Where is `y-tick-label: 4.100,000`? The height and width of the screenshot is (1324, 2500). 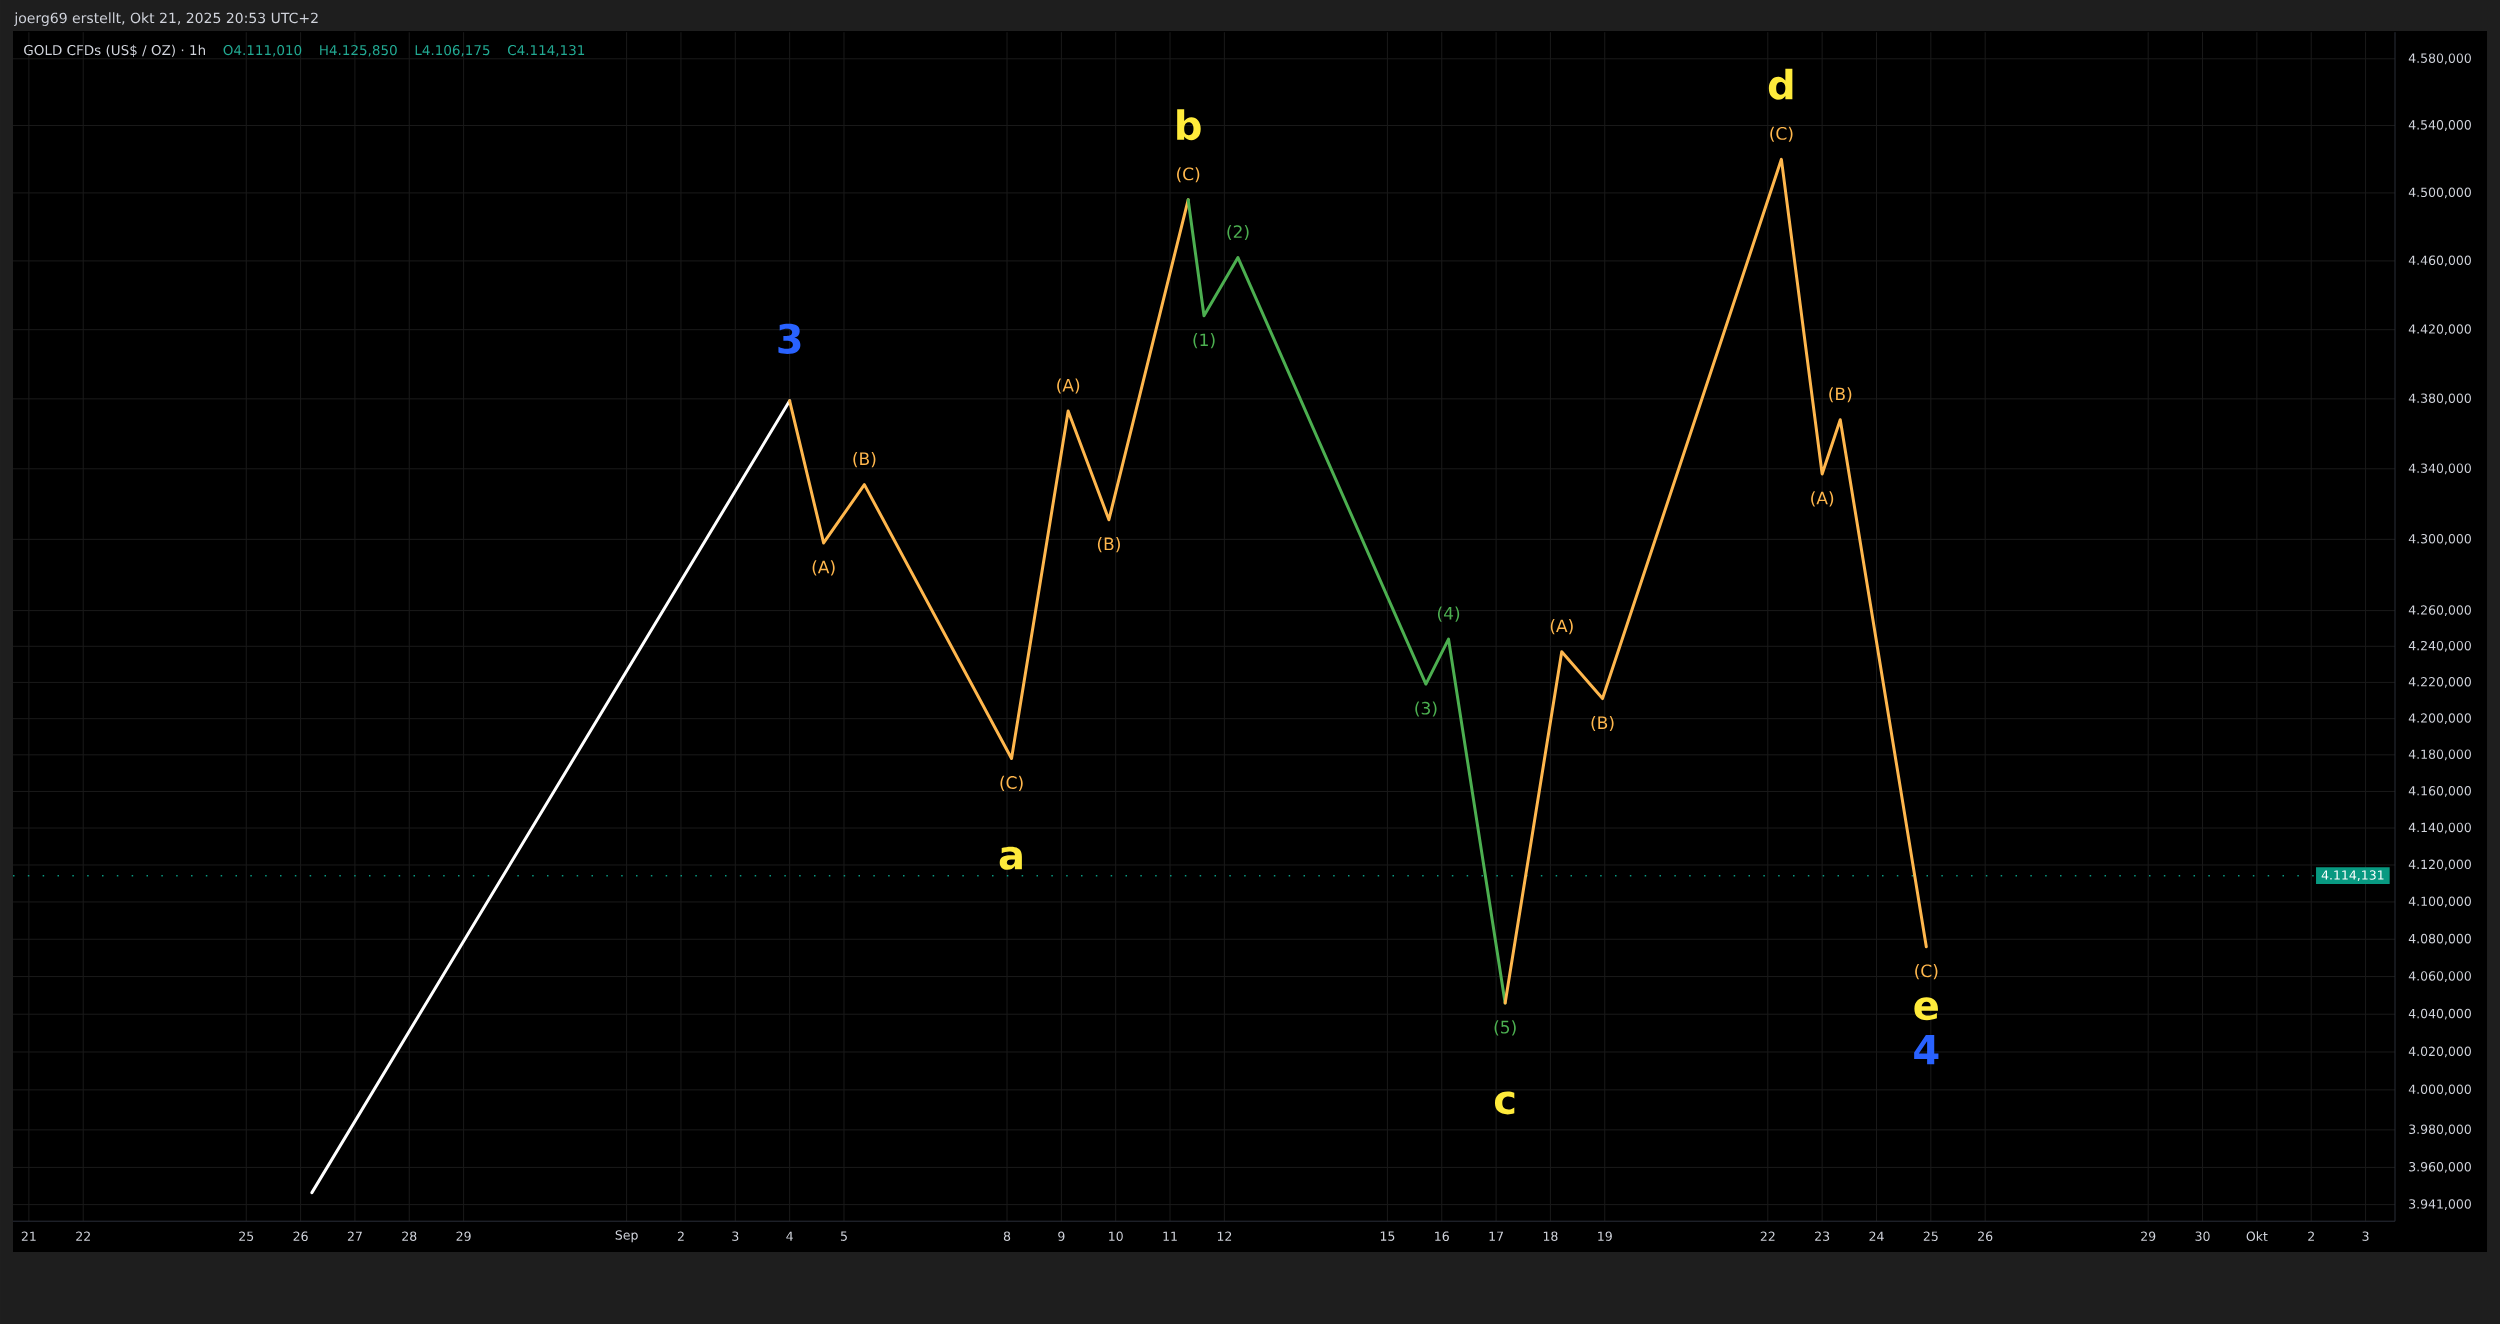
y-tick-label: 4.100,000 is located at coordinates (2439, 902).